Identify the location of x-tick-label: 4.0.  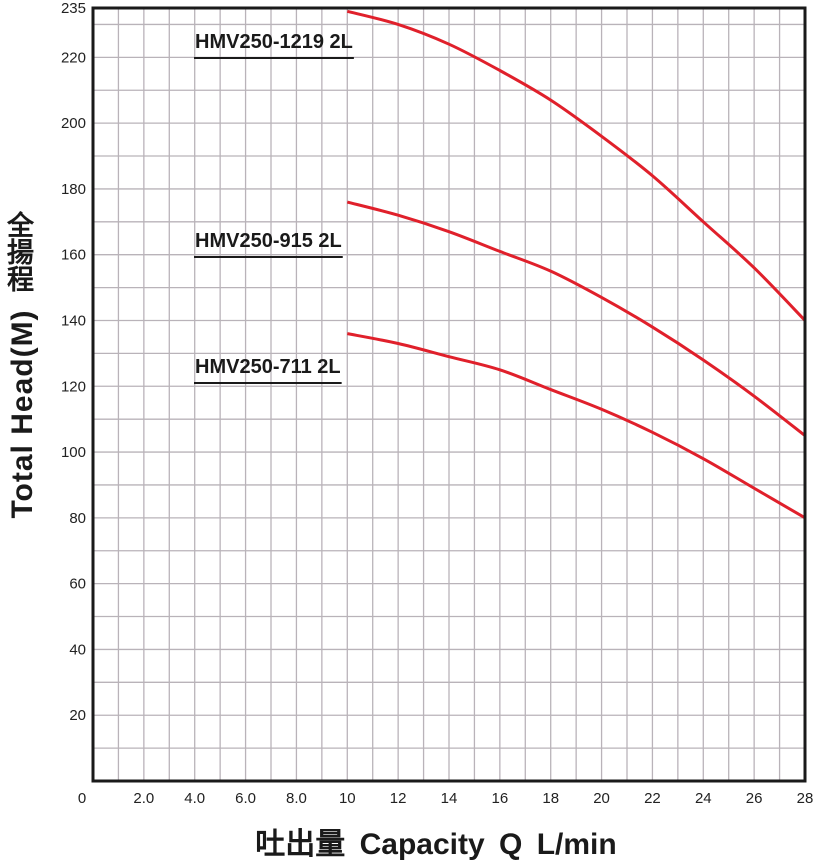
(194, 798).